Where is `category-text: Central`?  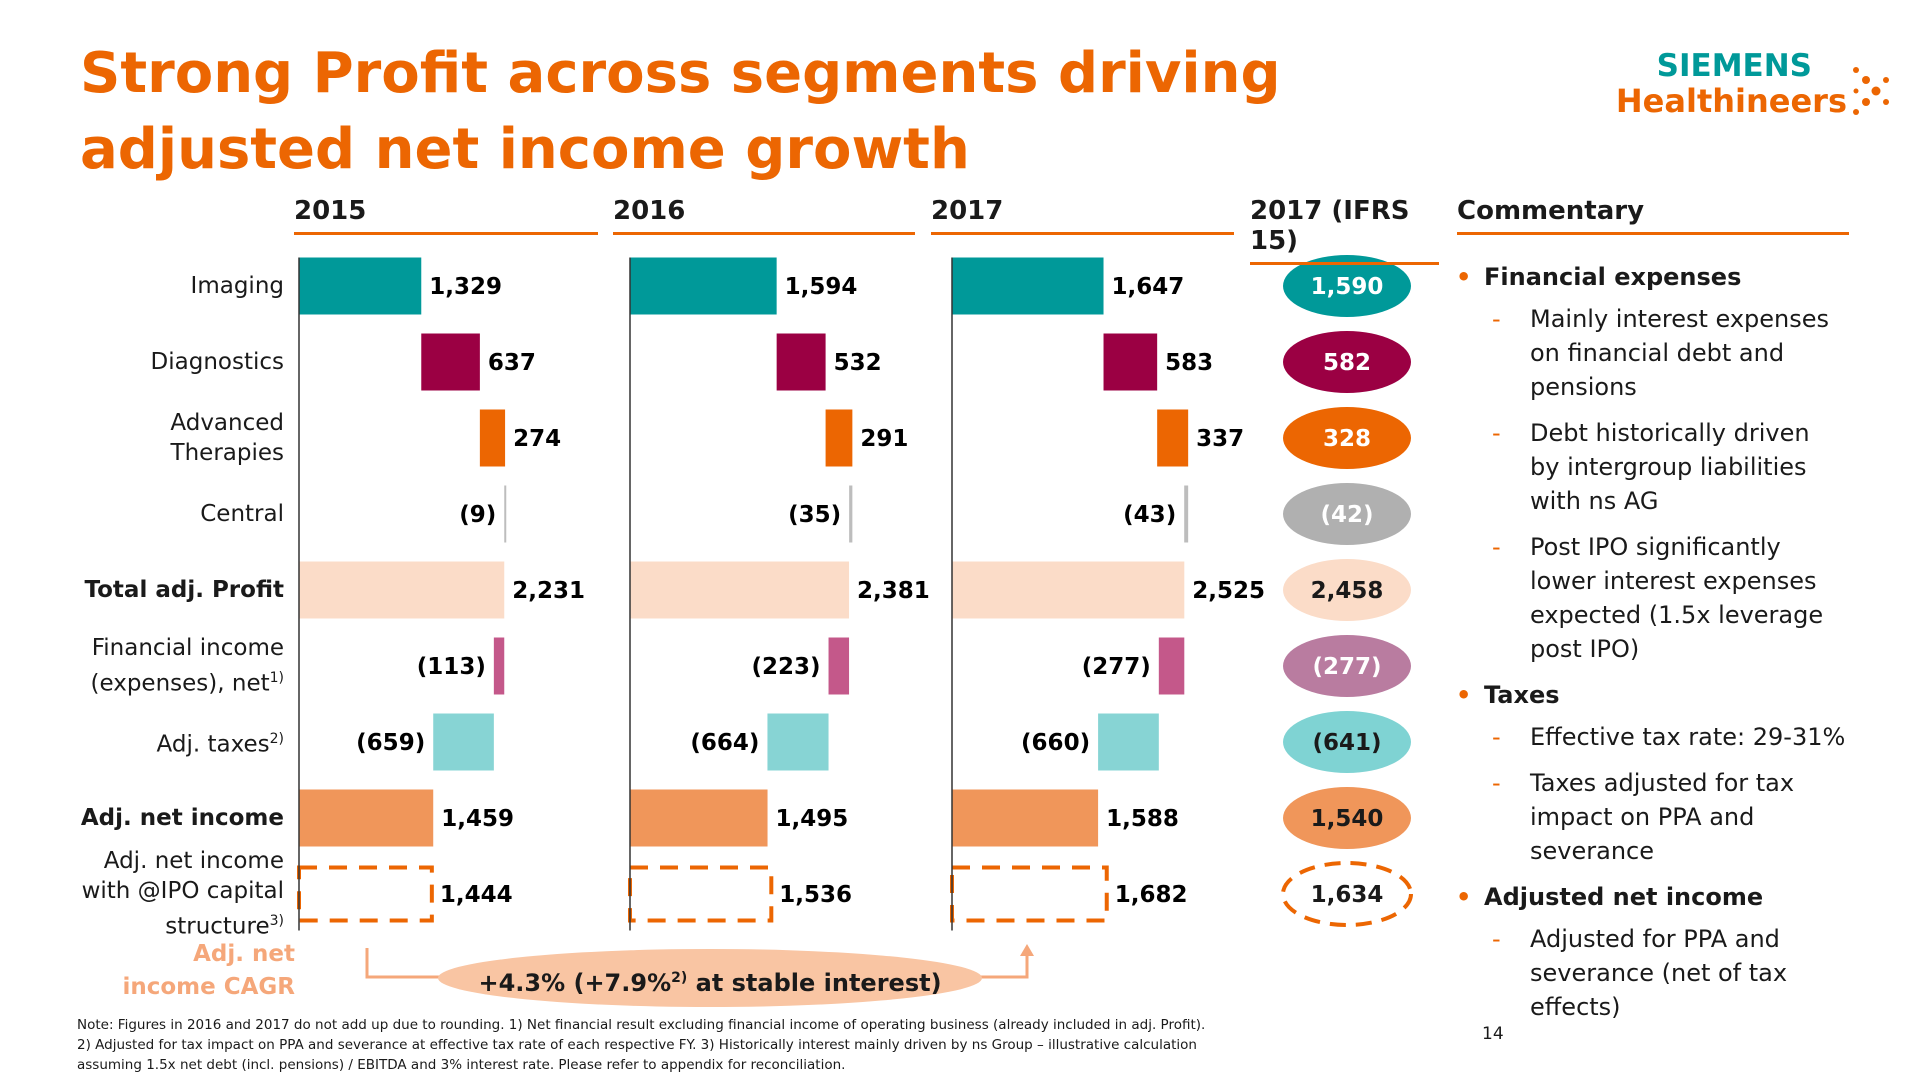
category-text: Central is located at coordinates (242, 514).